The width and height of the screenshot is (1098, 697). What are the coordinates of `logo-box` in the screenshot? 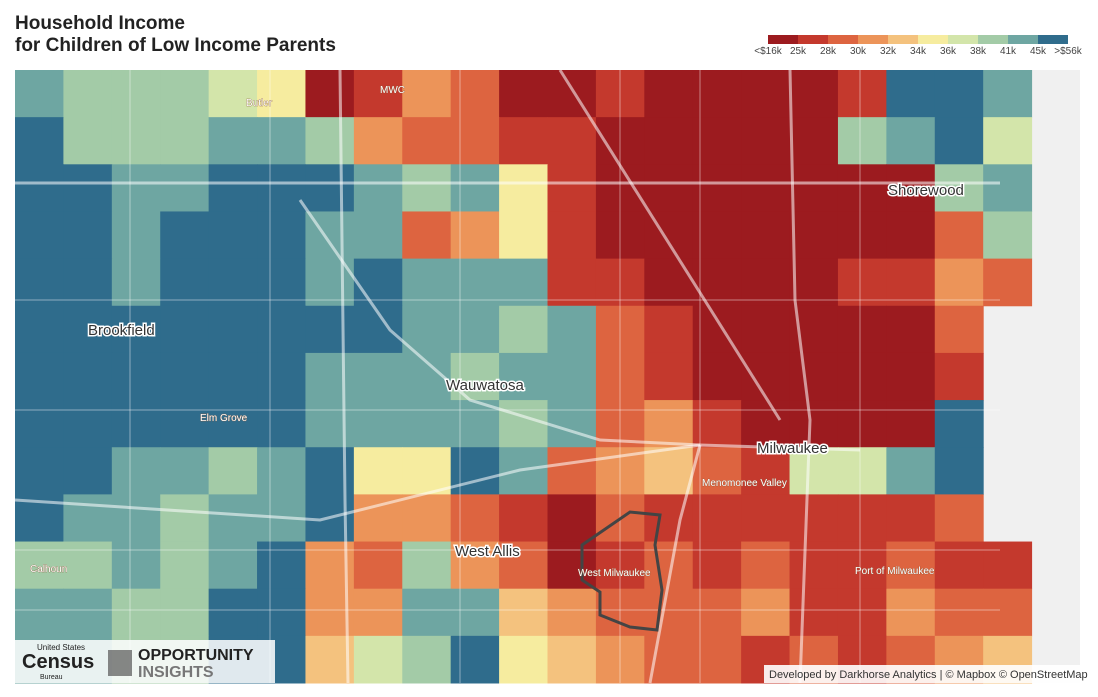 It's located at (145, 661).